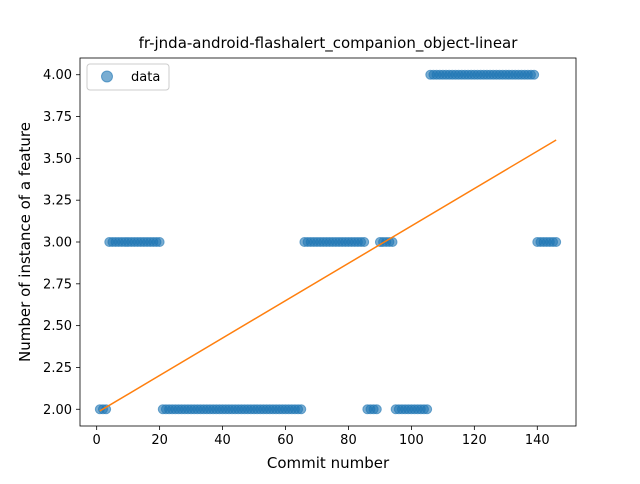  I want to click on x-axis: 0 20 40 60 80 100 120 140, so click(321, 437).